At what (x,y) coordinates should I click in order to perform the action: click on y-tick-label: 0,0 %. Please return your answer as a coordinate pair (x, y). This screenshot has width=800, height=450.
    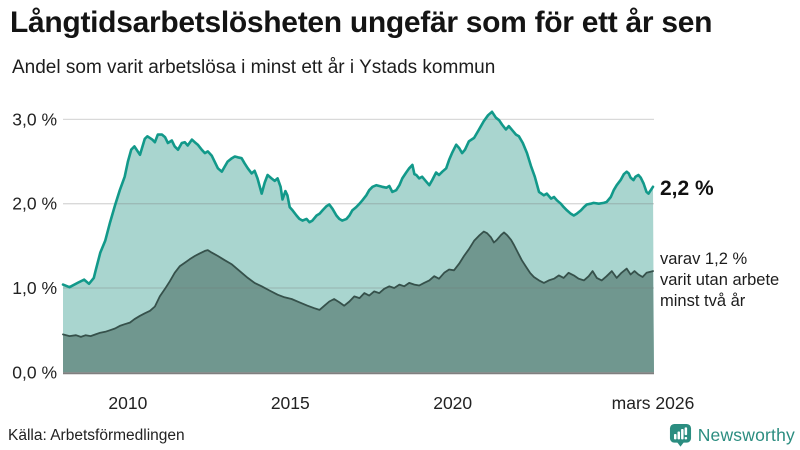
    Looking at the image, I should click on (34, 372).